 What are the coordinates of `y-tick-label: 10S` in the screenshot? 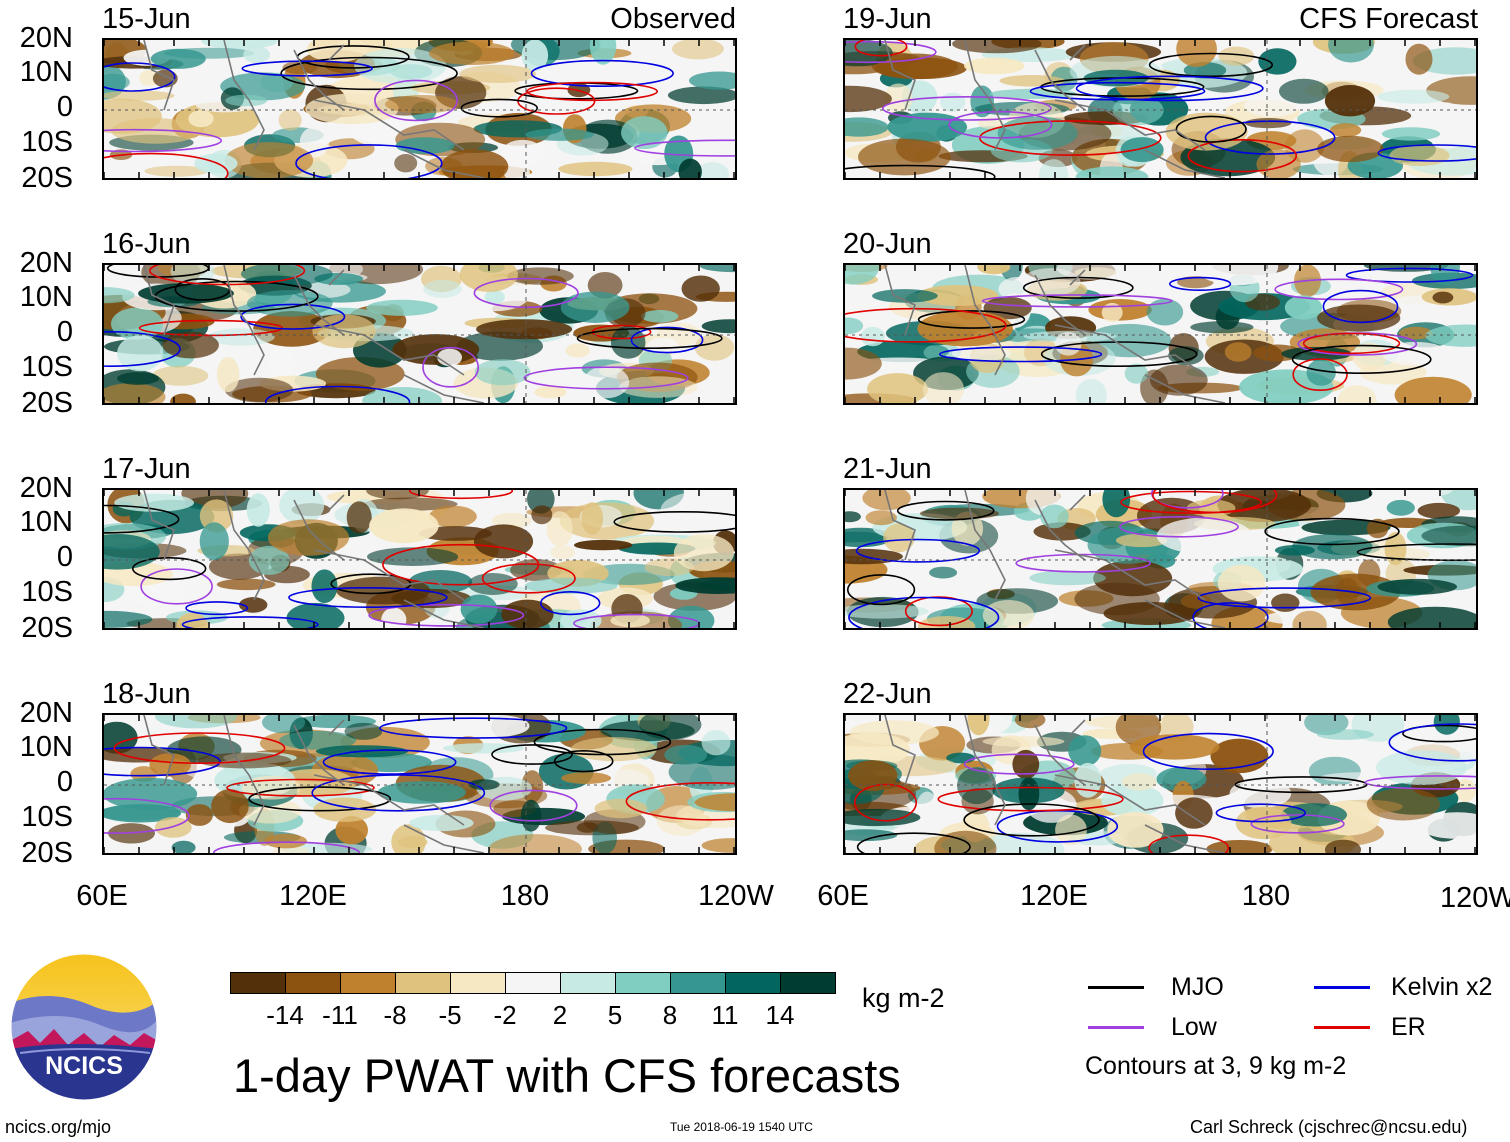 It's located at (47, 367).